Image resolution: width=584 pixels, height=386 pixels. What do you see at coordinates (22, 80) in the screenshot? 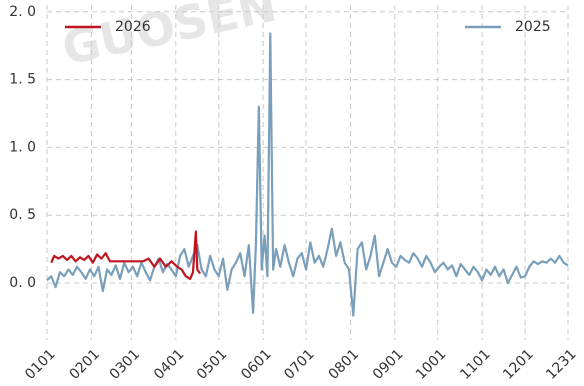
I see `y-tick-label: 1. 5` at bounding box center [22, 80].